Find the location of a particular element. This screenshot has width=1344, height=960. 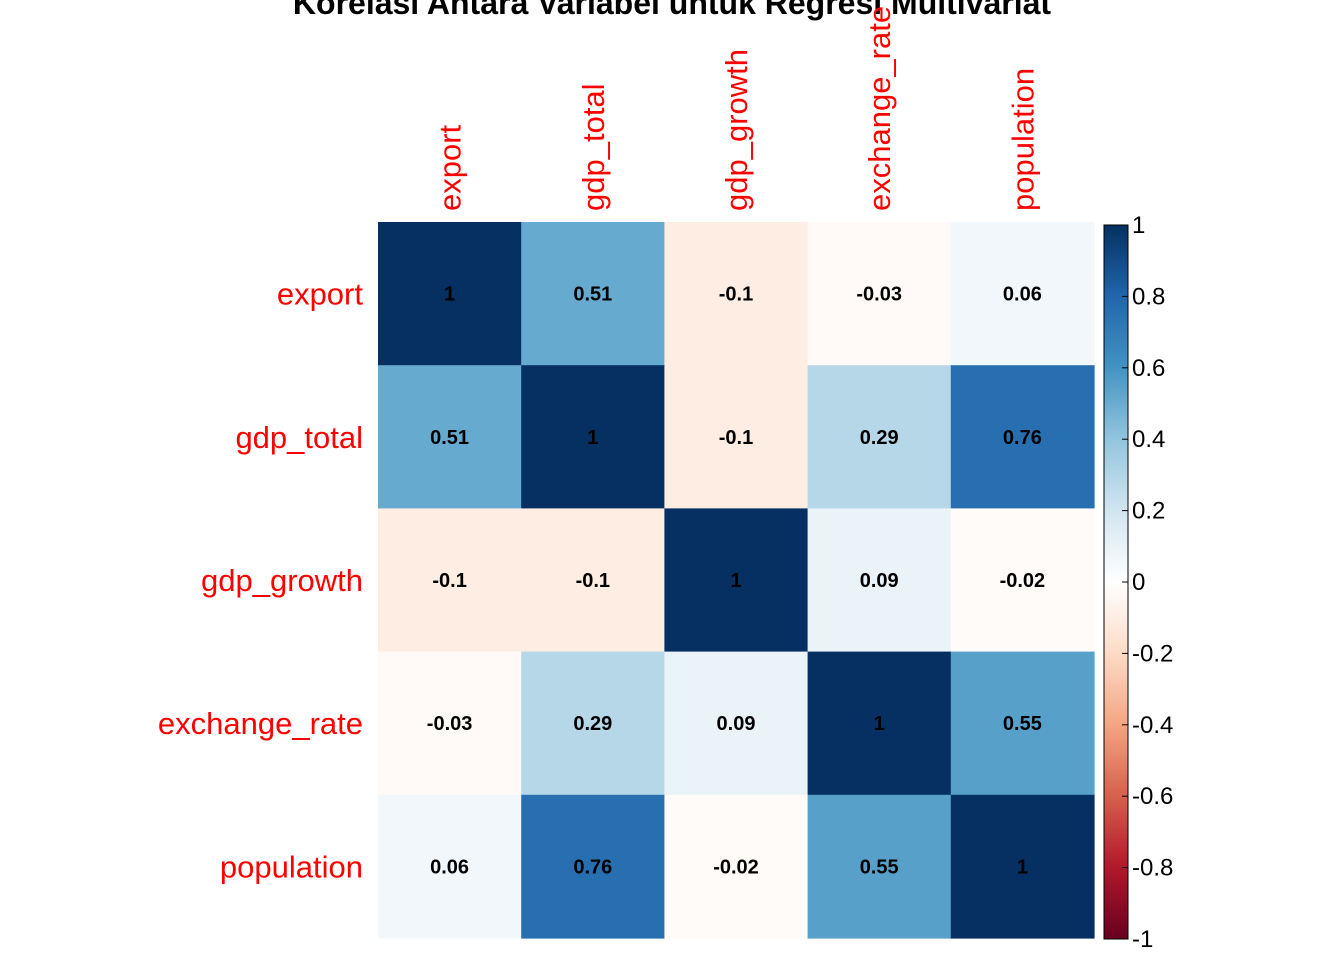

cell-value-exchange_rate-exchange_rate: 1 is located at coordinates (879, 724).